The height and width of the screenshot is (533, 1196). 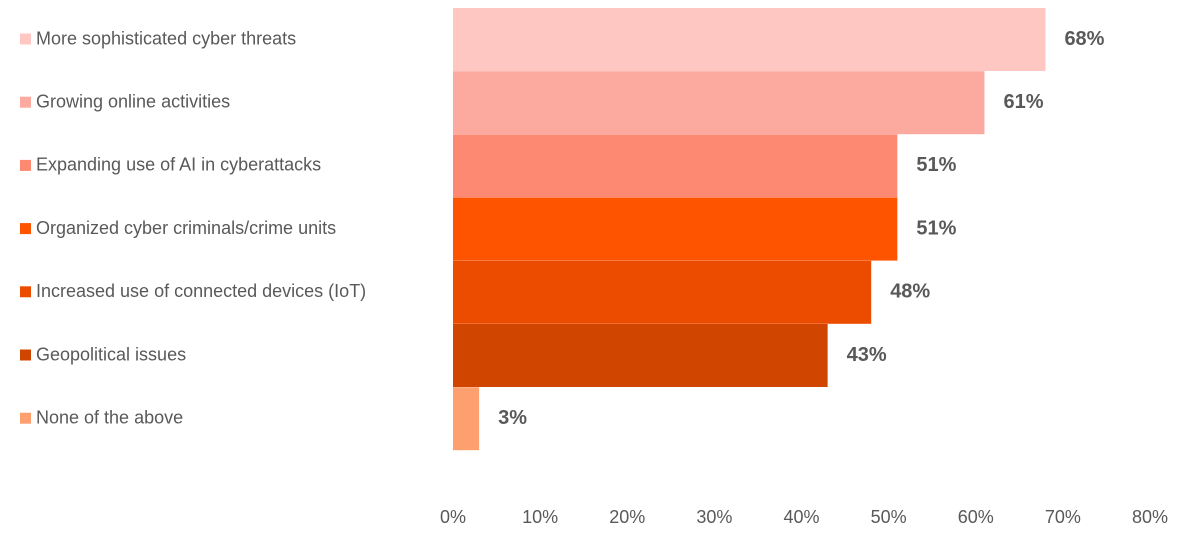 What do you see at coordinates (1084, 39) in the screenshot?
I see `data-label-0: 68%` at bounding box center [1084, 39].